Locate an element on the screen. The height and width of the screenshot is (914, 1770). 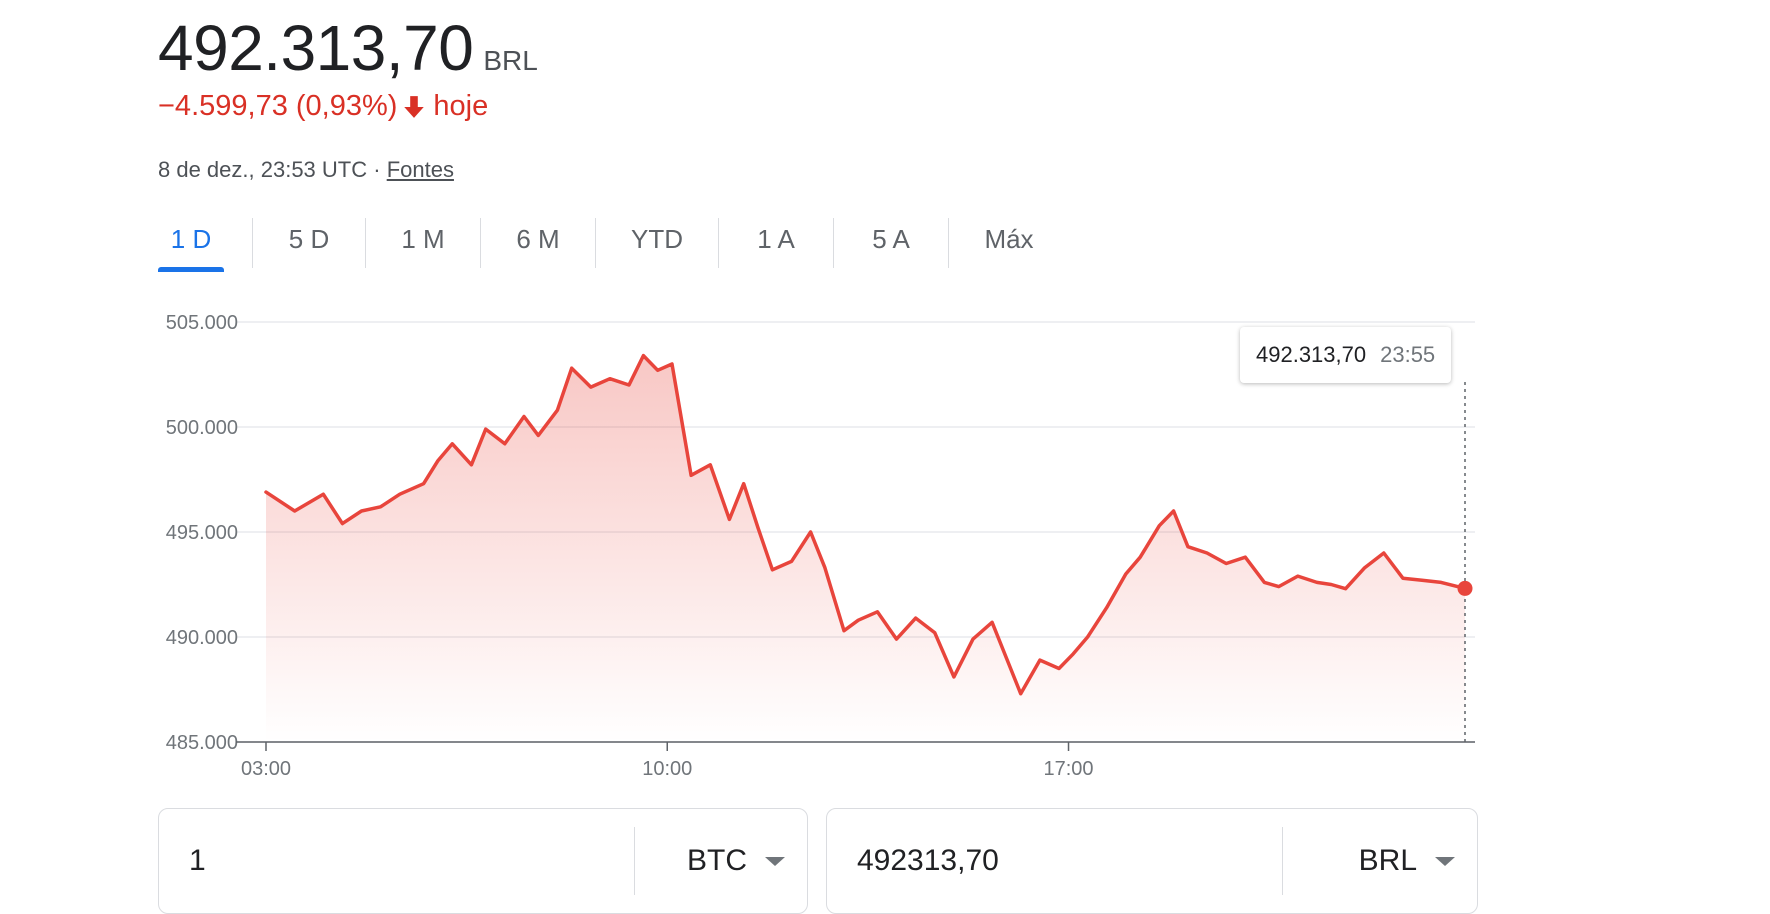
converter-right: 492313,70 BRL is located at coordinates (1152, 861).